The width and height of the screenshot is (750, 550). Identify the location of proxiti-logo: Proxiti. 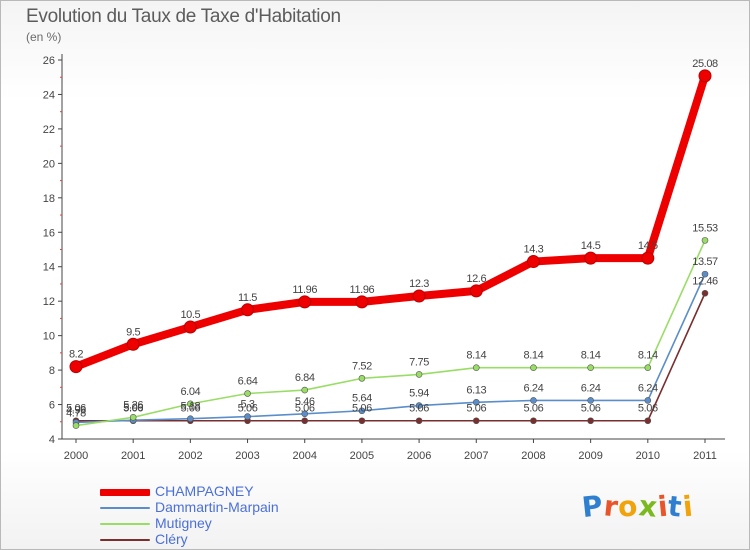
(637, 506).